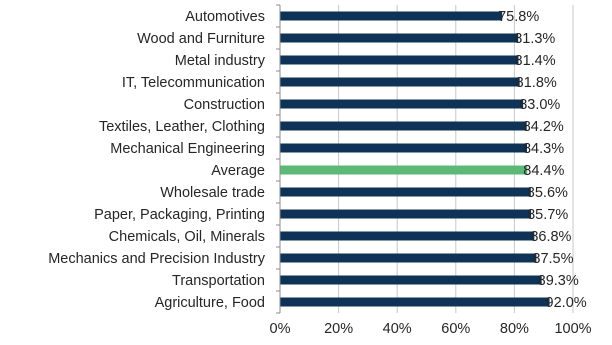 Image resolution: width=612 pixels, height=345 pixels. Describe the element at coordinates (157, 259) in the screenshot. I see `category-label: Mechanics and Precision Industry` at that location.